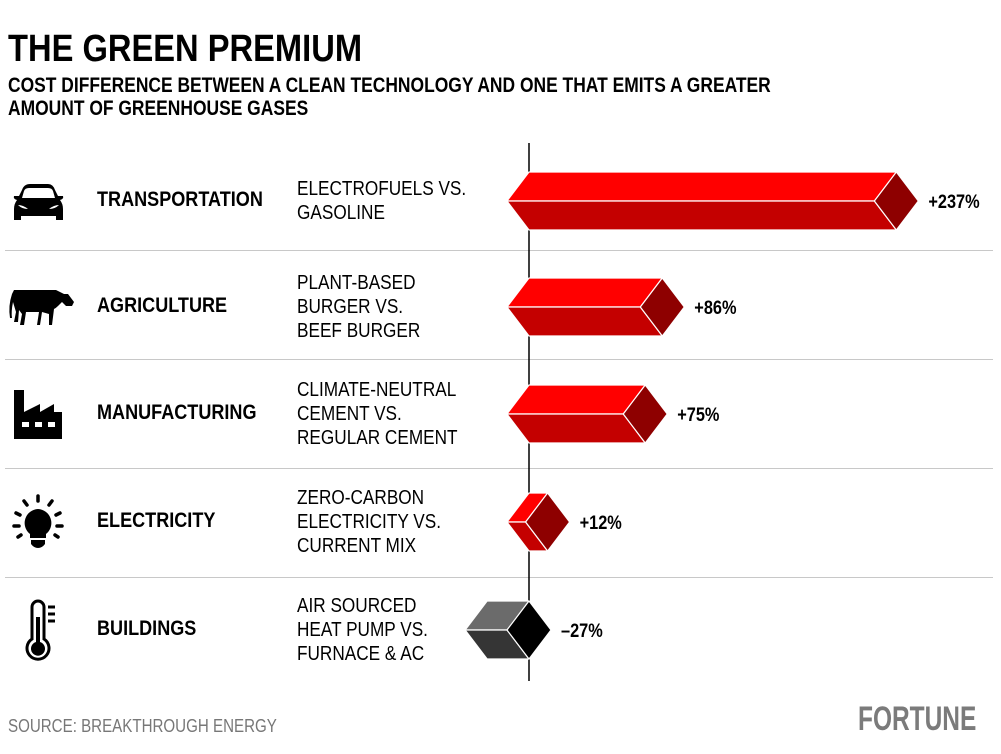  I want to click on fortune-logo: FORTUNE, so click(929, 719).